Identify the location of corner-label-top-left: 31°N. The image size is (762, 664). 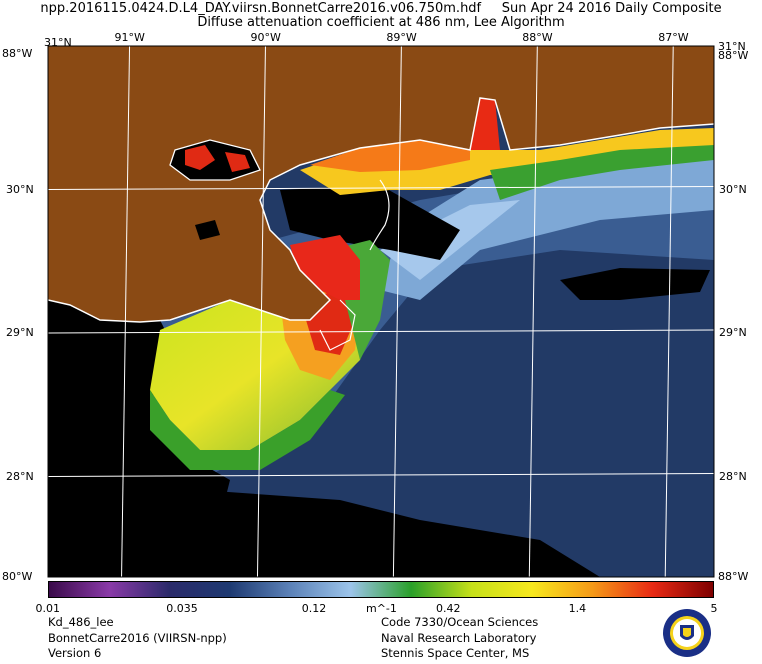
(58, 42).